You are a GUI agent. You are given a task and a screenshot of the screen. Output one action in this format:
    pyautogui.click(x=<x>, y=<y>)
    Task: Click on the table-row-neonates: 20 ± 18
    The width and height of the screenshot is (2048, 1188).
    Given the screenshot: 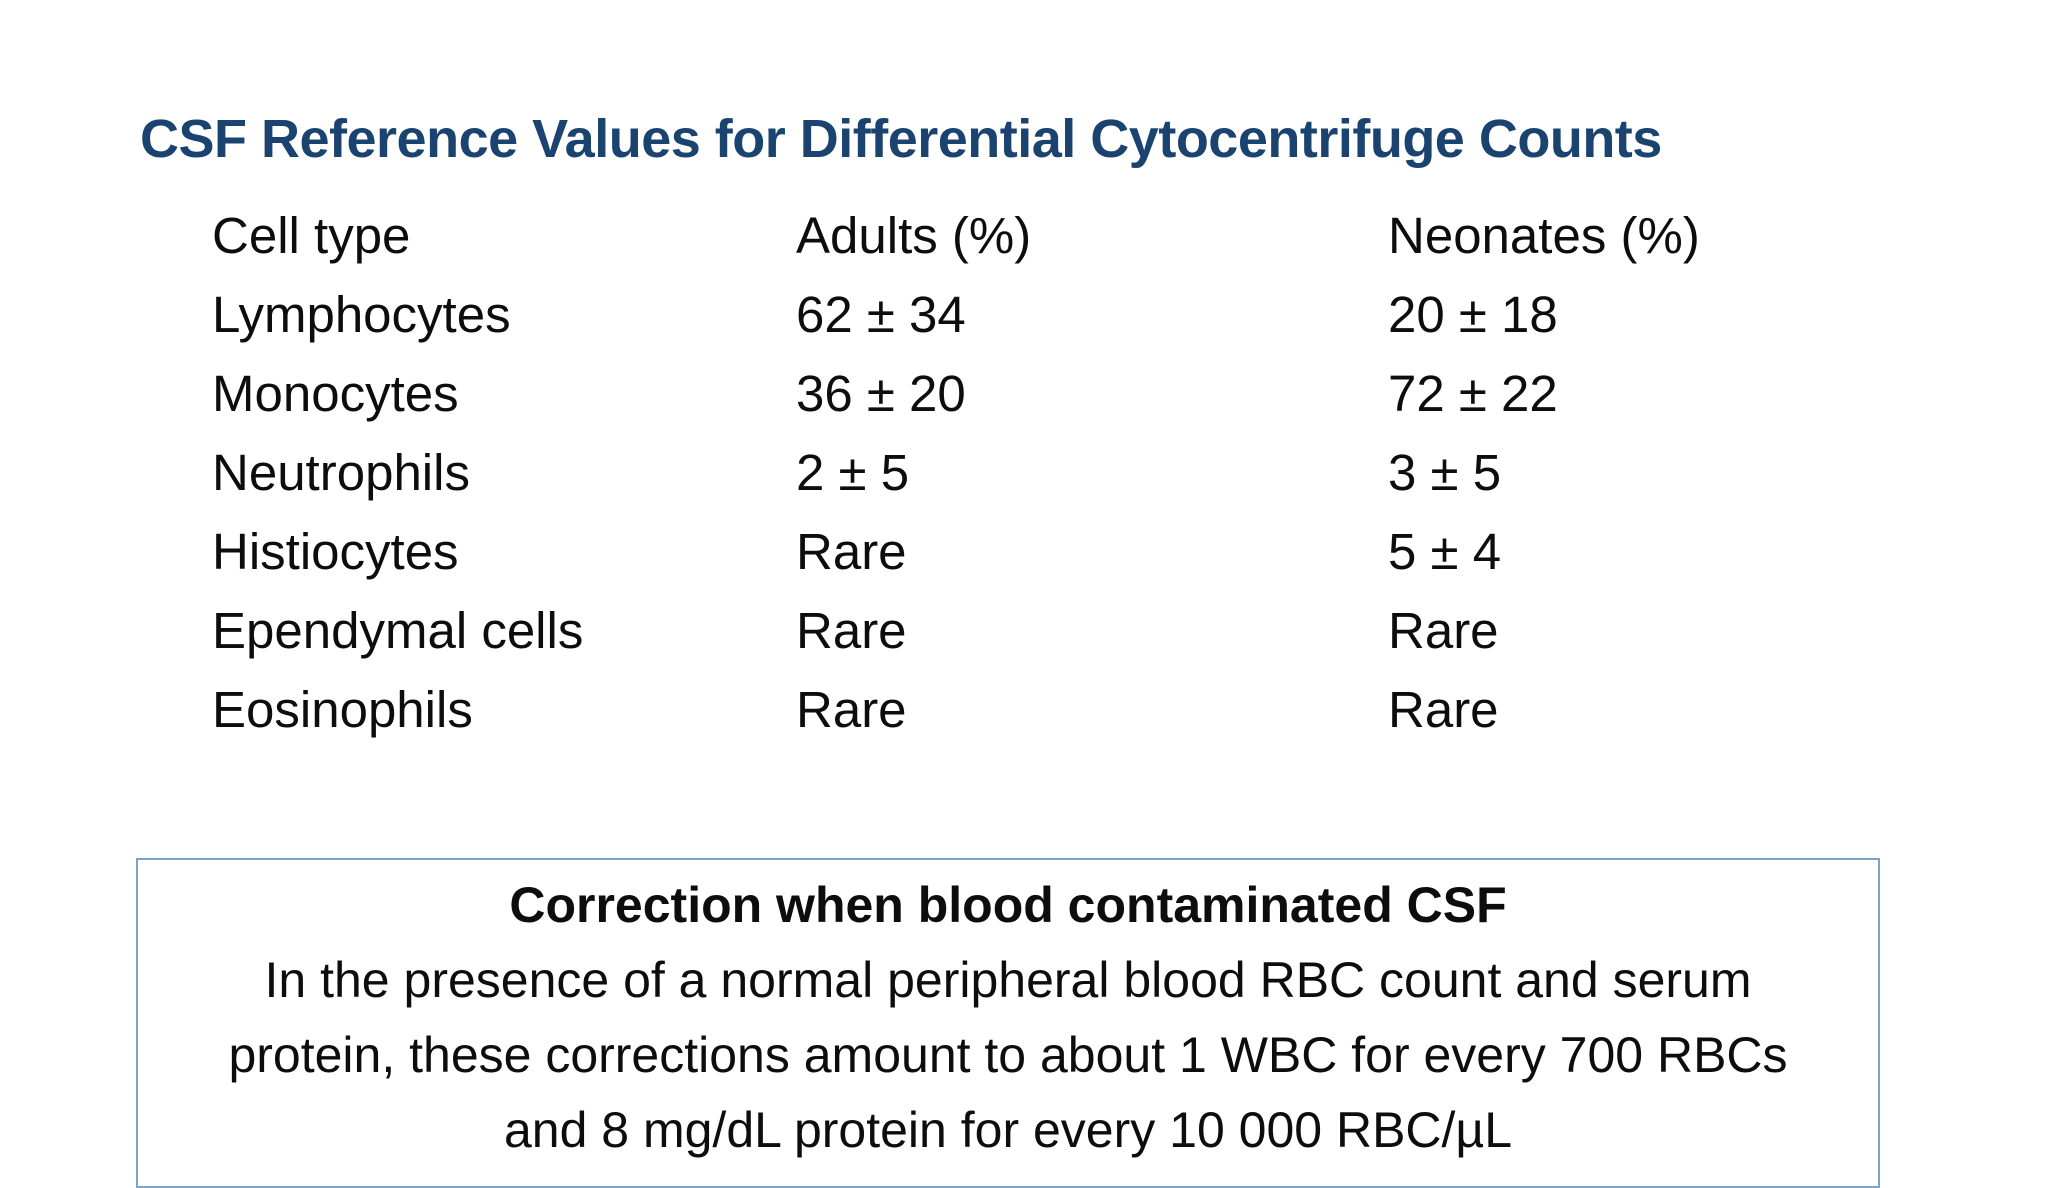 What is the action you would take?
    pyautogui.click(x=1473, y=314)
    